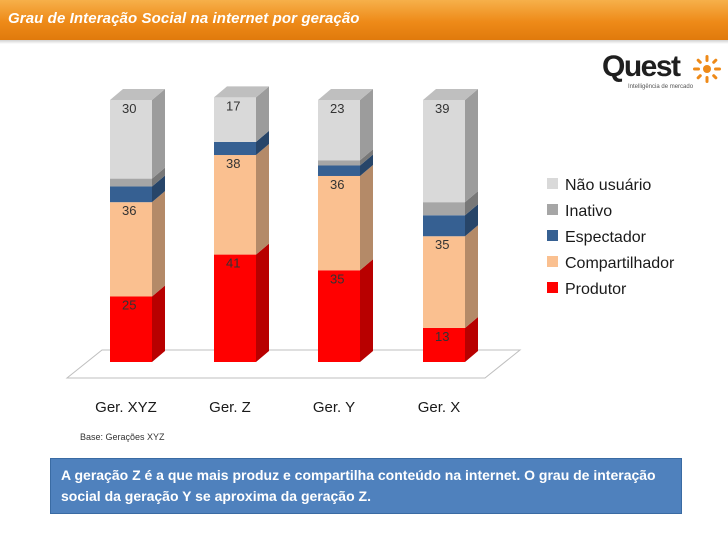 This screenshot has height=546, width=728. Describe the element at coordinates (606, 237) in the screenshot. I see `legend-label-espectador: Espectador` at that location.